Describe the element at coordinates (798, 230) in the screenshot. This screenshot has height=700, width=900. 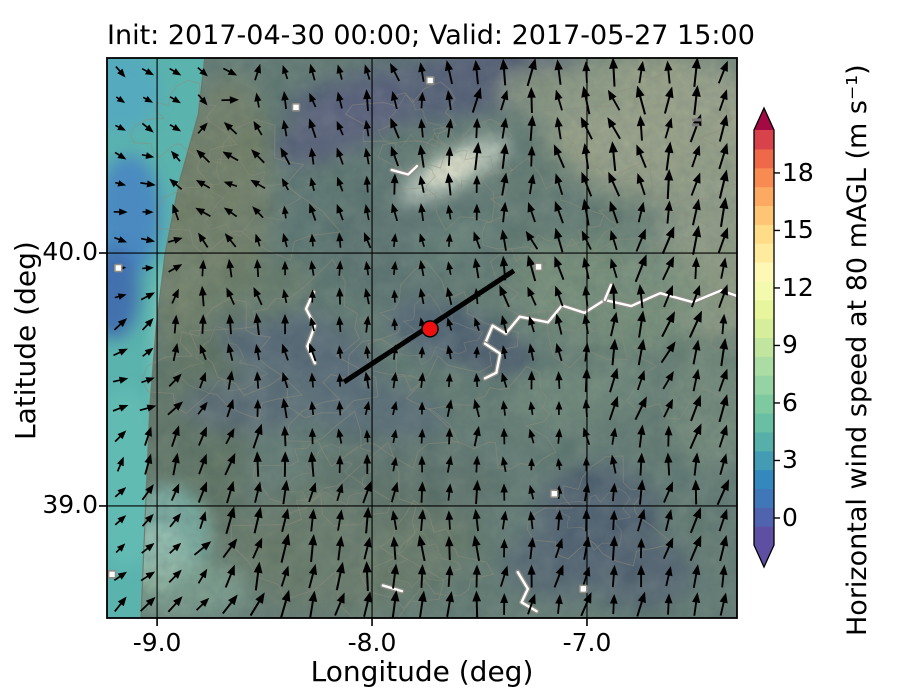
I see `colorbar-tick-label: 15` at that location.